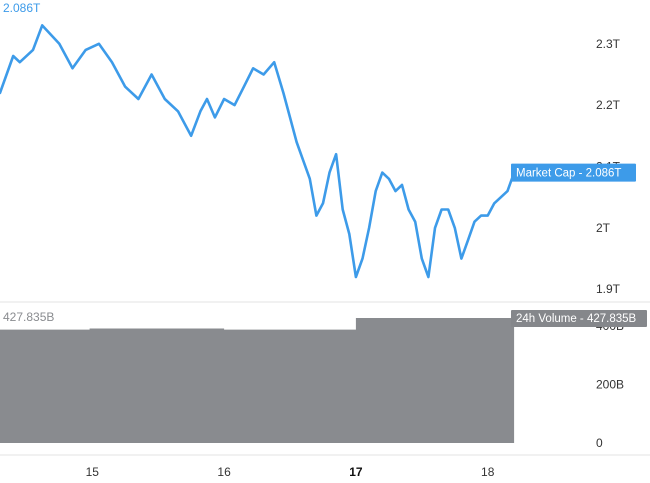 This screenshot has width=650, height=483. Describe the element at coordinates (608, 44) in the screenshot. I see `y-tick-label: 2.3T` at that location.